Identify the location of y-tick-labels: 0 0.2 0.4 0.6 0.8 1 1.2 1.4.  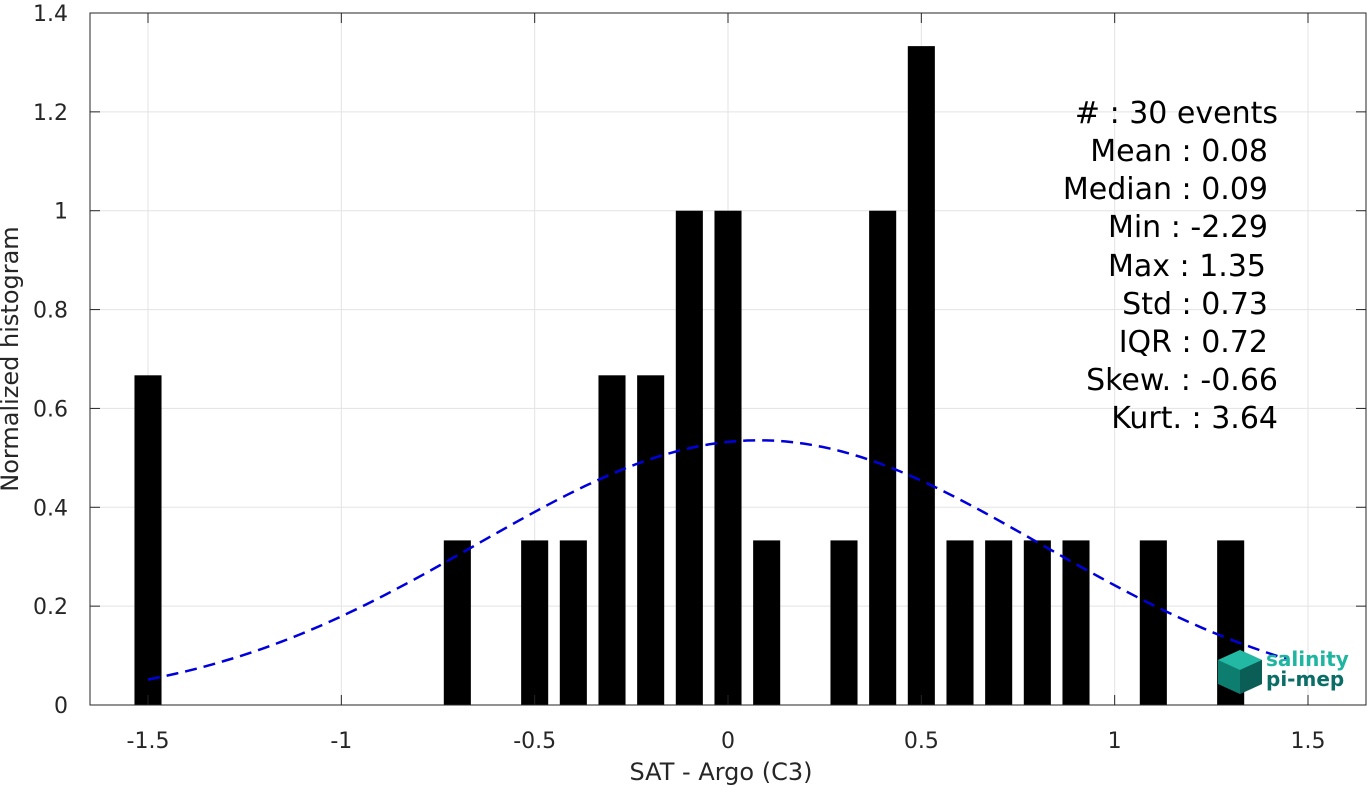
(50, 360).